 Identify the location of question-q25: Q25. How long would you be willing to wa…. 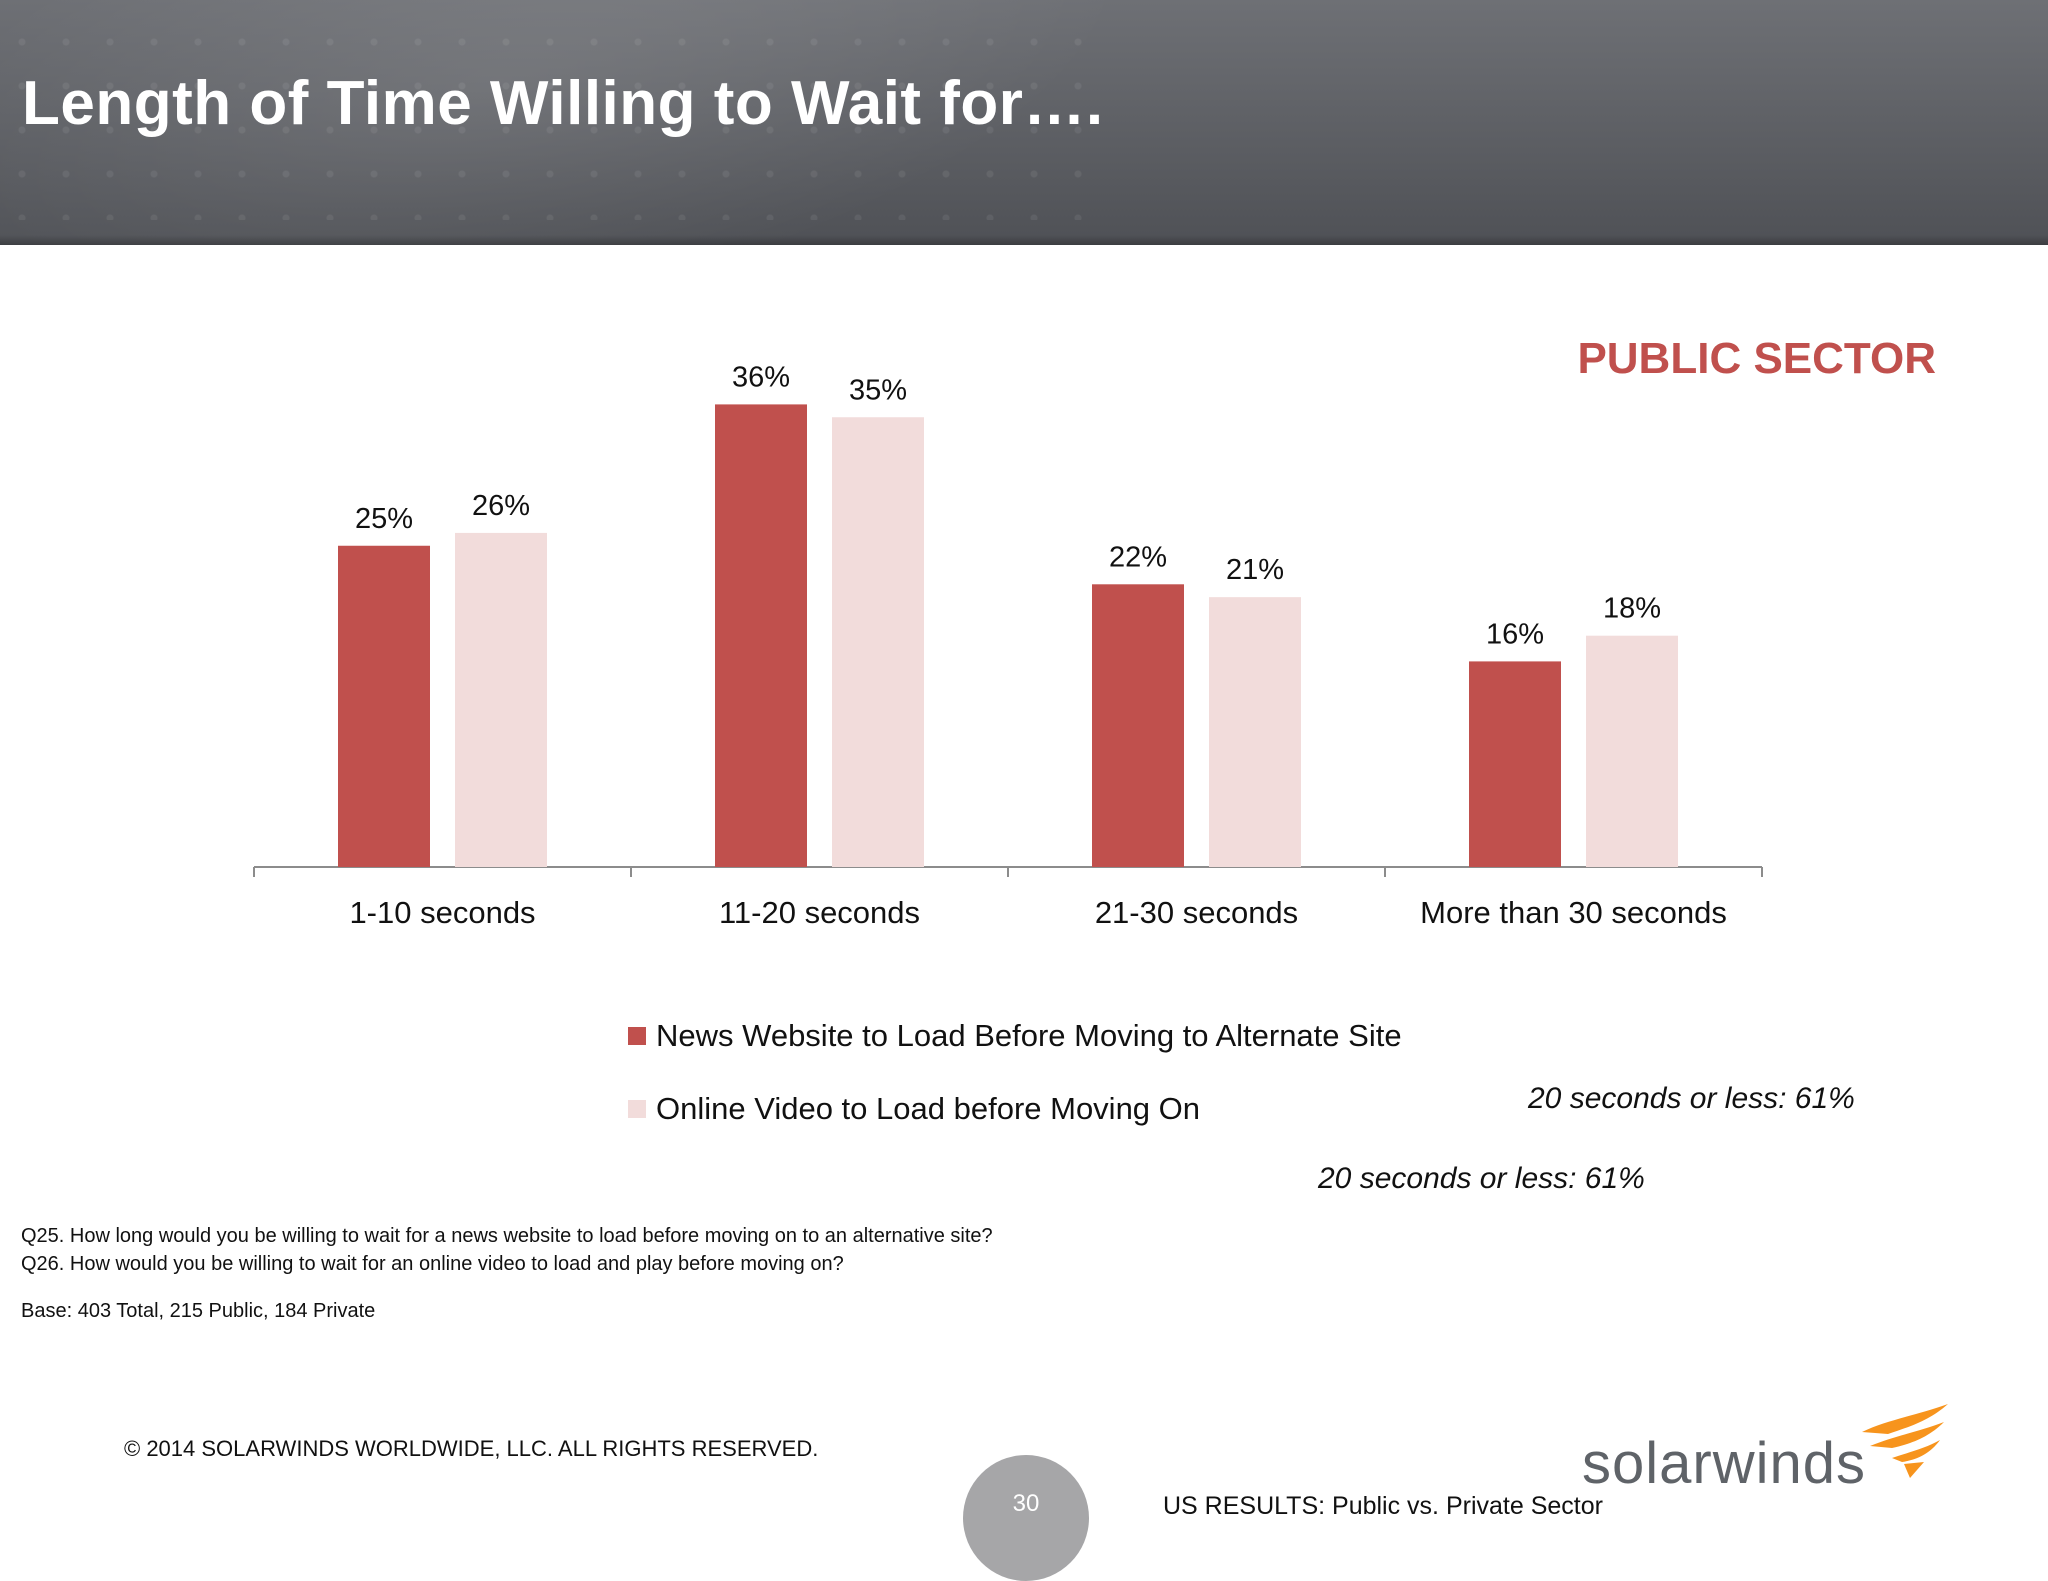
(507, 1236).